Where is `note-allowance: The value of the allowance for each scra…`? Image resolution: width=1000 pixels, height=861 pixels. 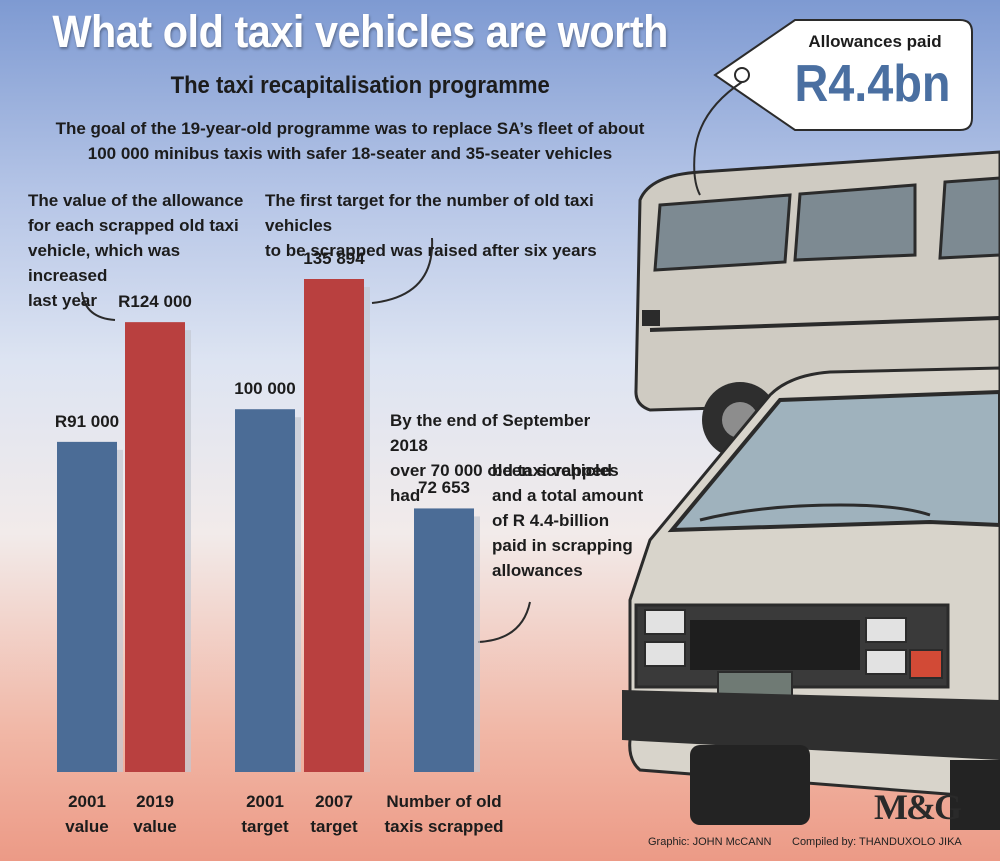 note-allowance: The value of the allowance for each scra… is located at coordinates (140, 250).